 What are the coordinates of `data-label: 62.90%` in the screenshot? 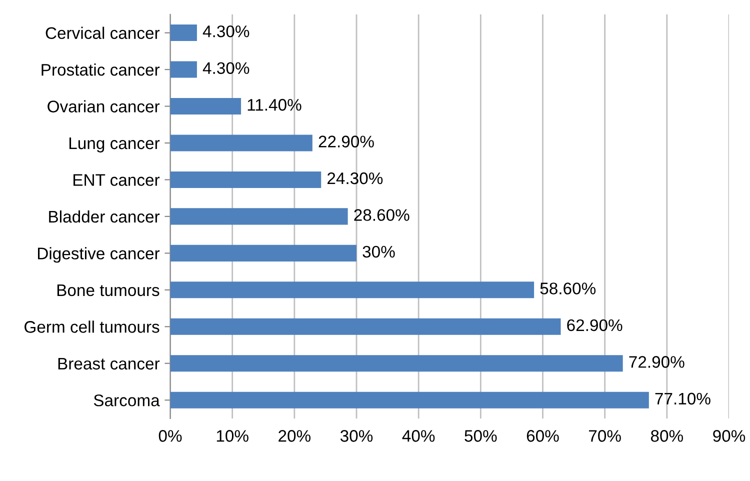 It's located at (594, 325).